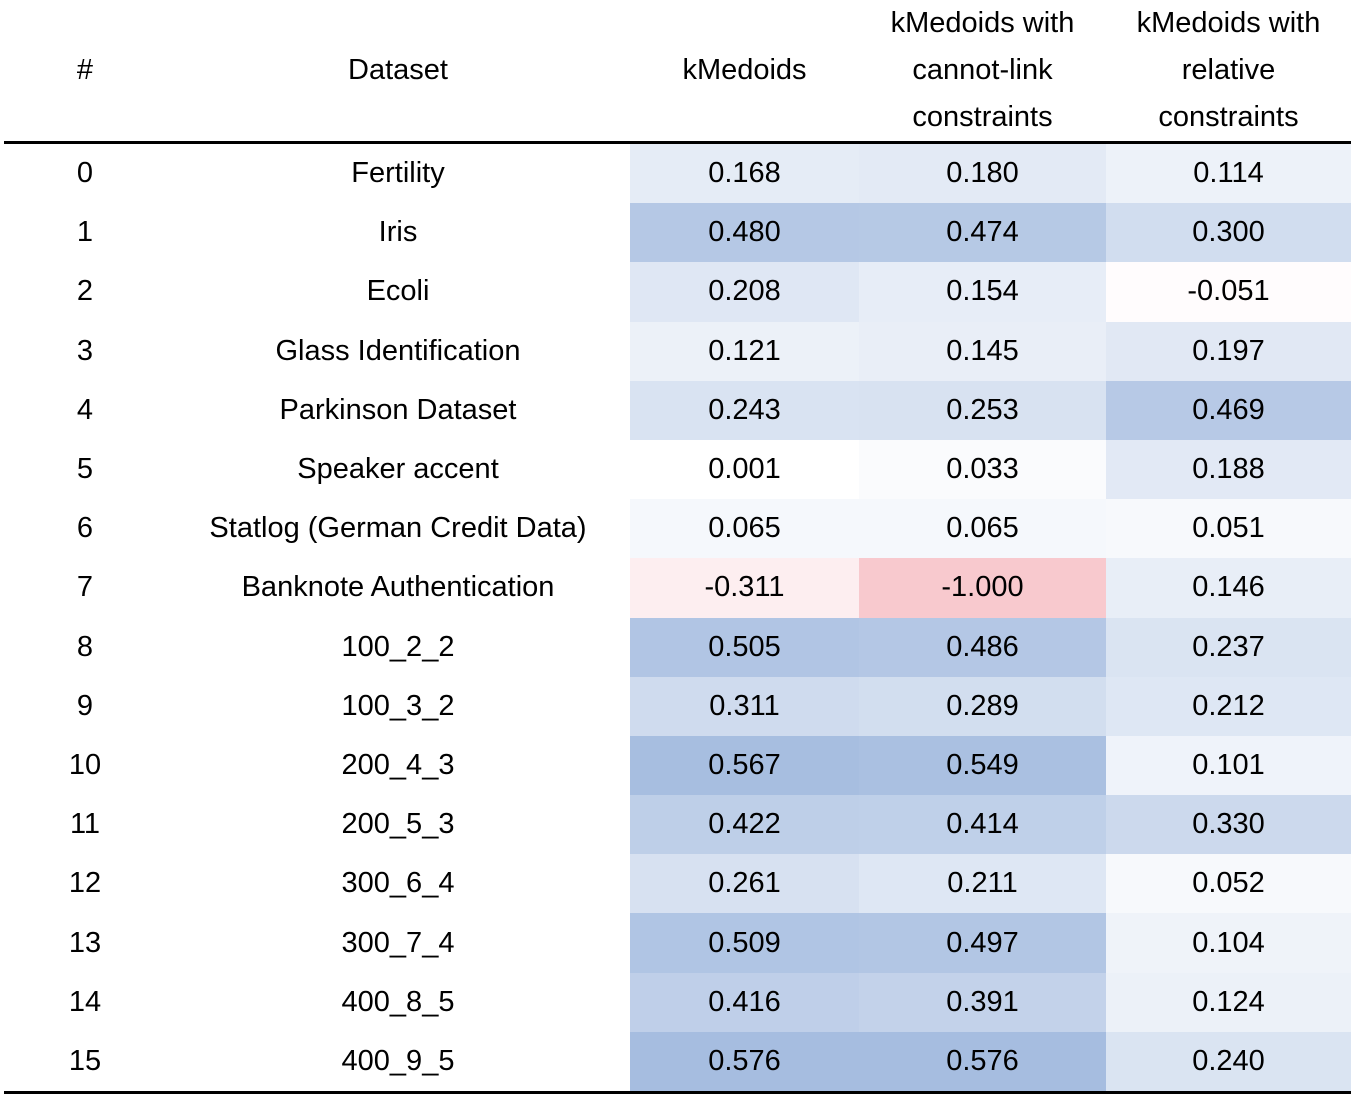 The width and height of the screenshot is (1353, 1094). I want to click on header-kmedoids-relative: kMedoids with relative constraints, so click(1228, 72).